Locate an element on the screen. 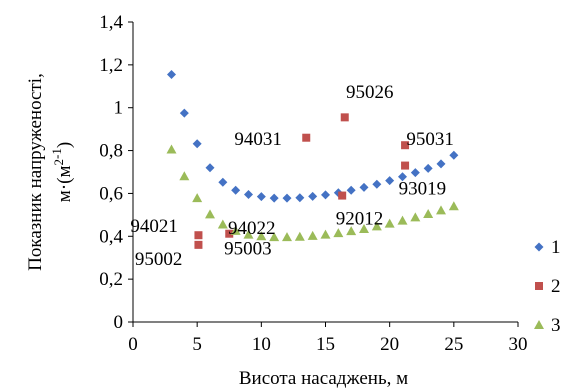  legend-label-3: 3 is located at coordinates (556, 325).